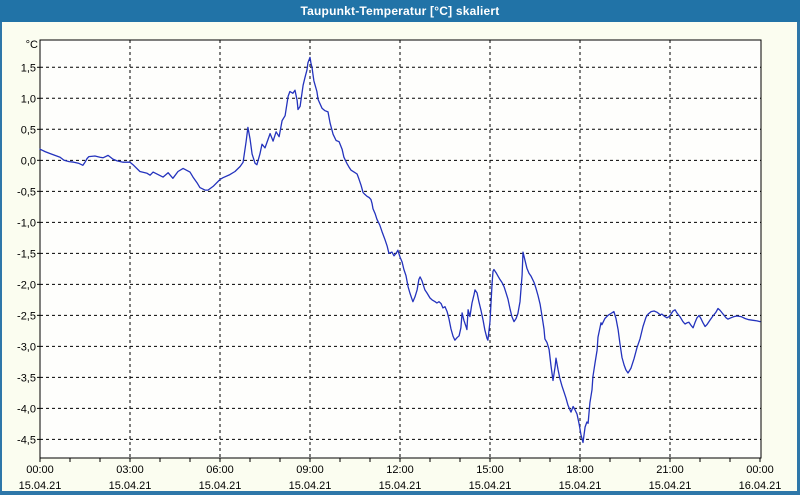 This screenshot has width=800, height=500. Describe the element at coordinates (130, 470) in the screenshot. I see `x-tick-time-label: 03:00` at that location.